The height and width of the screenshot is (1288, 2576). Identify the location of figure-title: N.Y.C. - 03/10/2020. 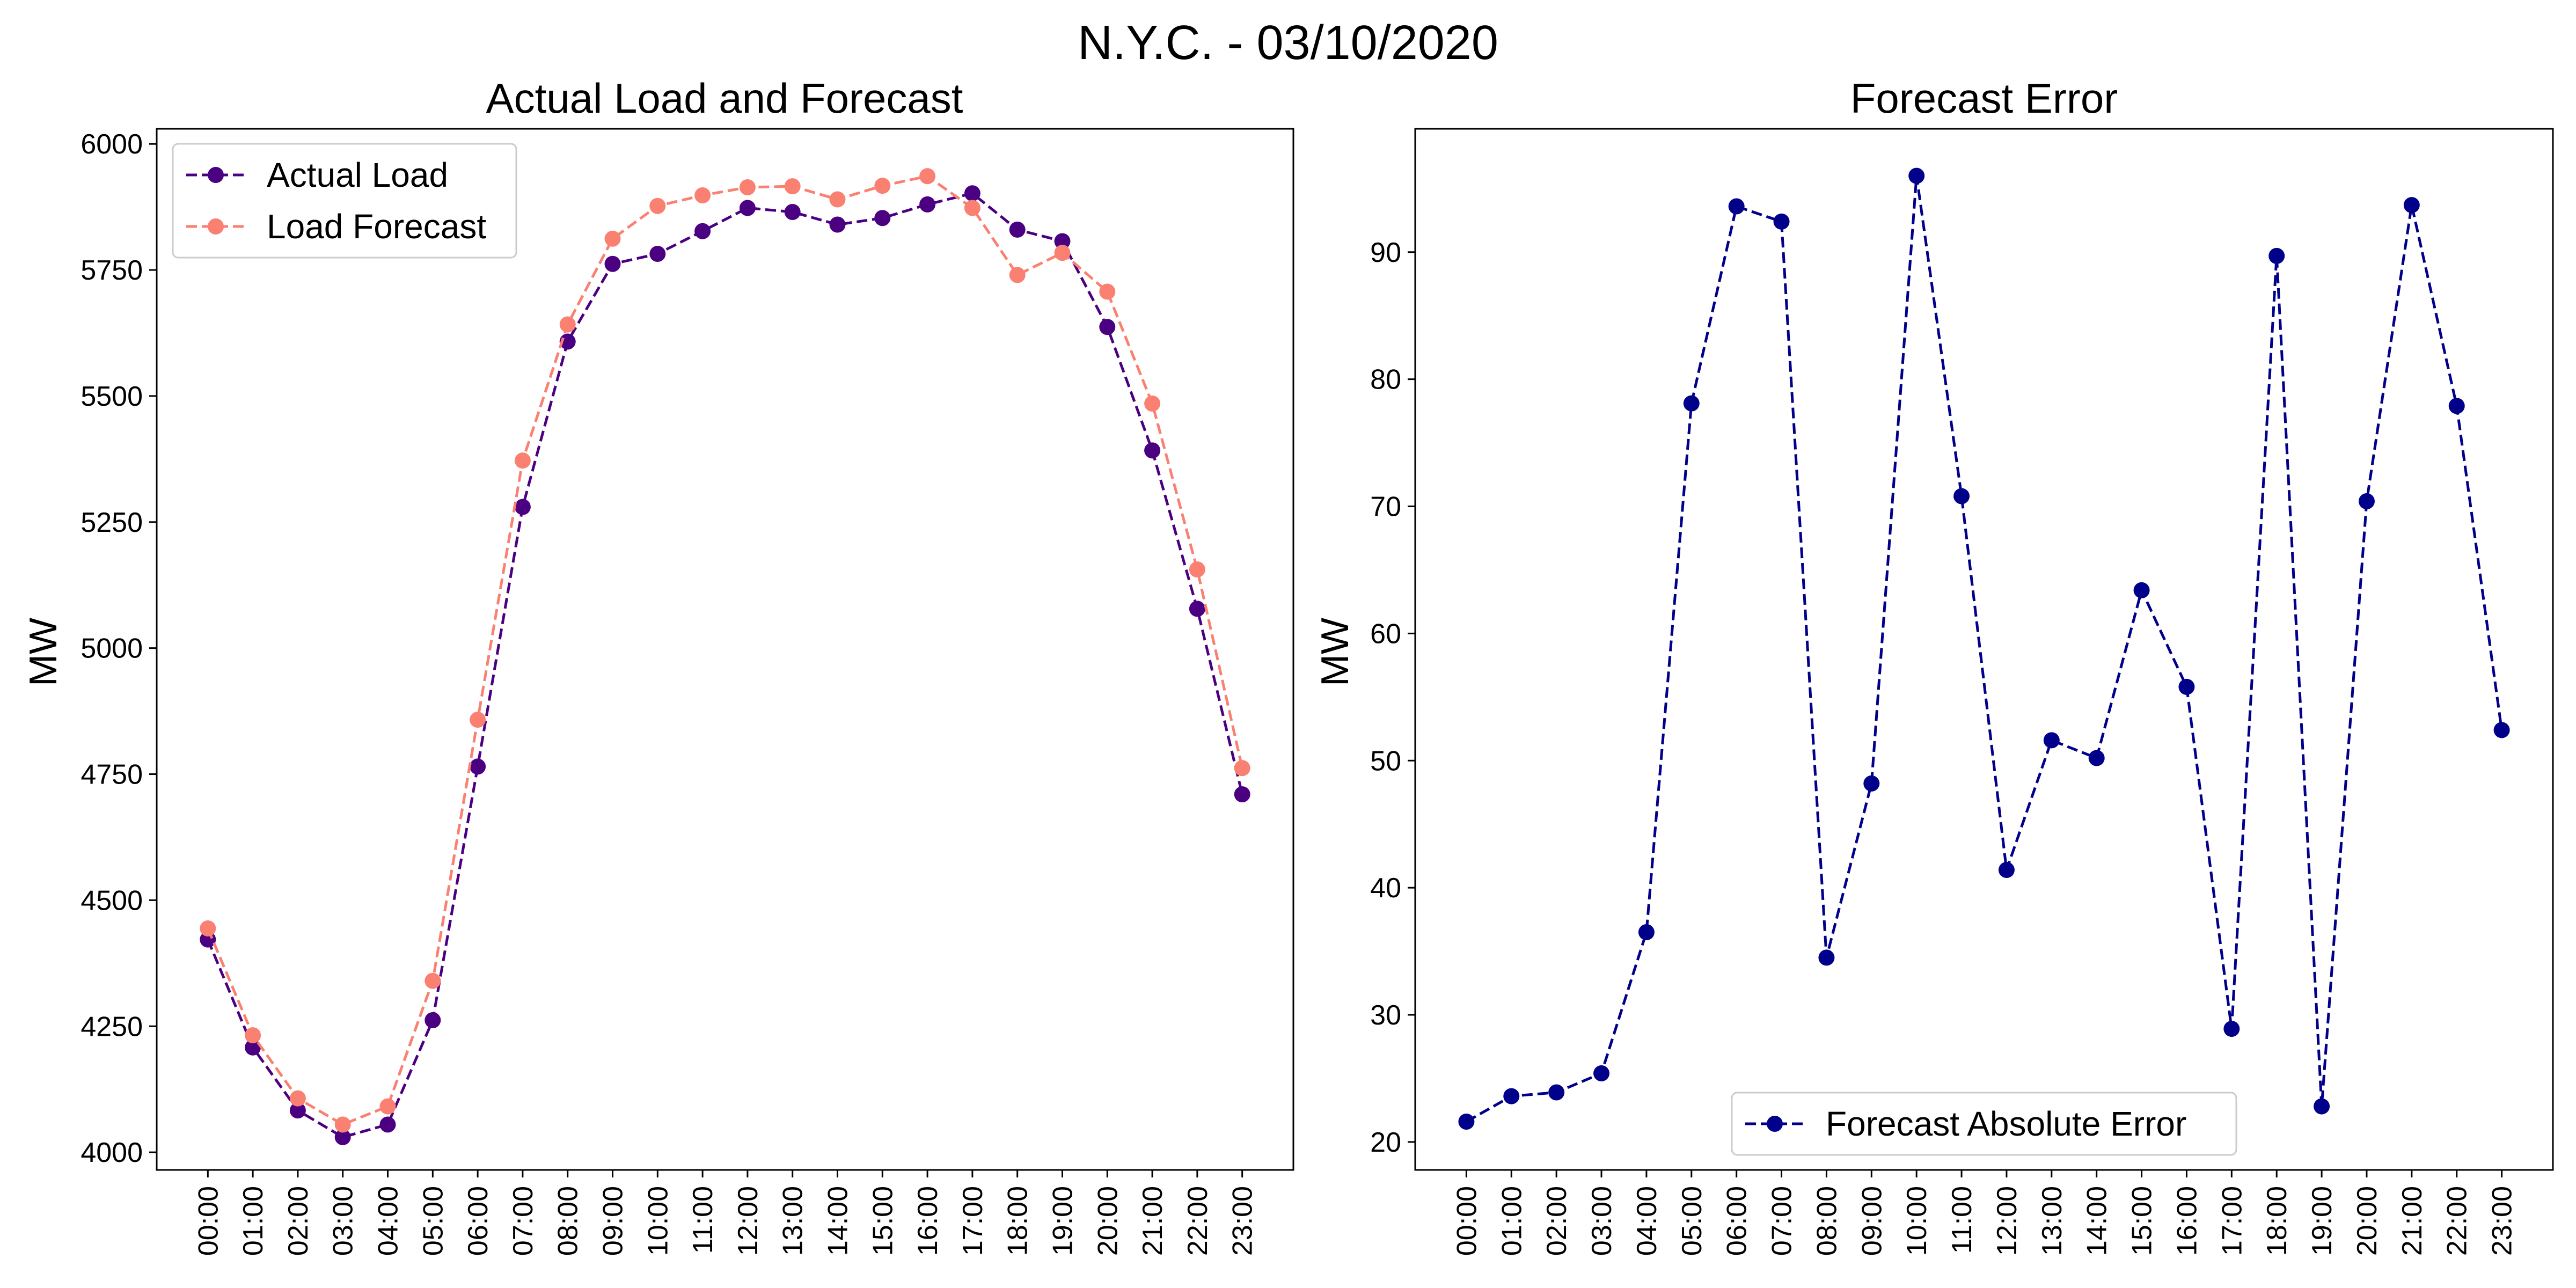
(1288, 43).